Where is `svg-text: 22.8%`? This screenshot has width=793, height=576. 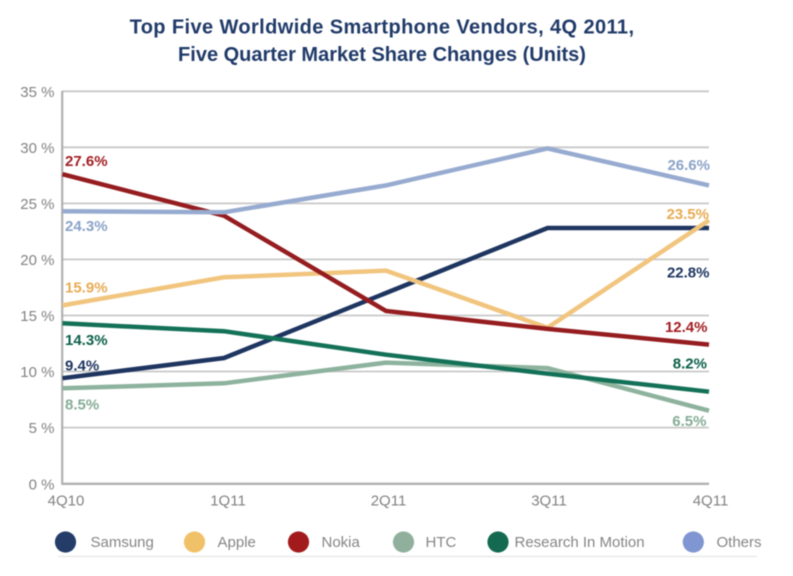 svg-text: 22.8% is located at coordinates (688, 273).